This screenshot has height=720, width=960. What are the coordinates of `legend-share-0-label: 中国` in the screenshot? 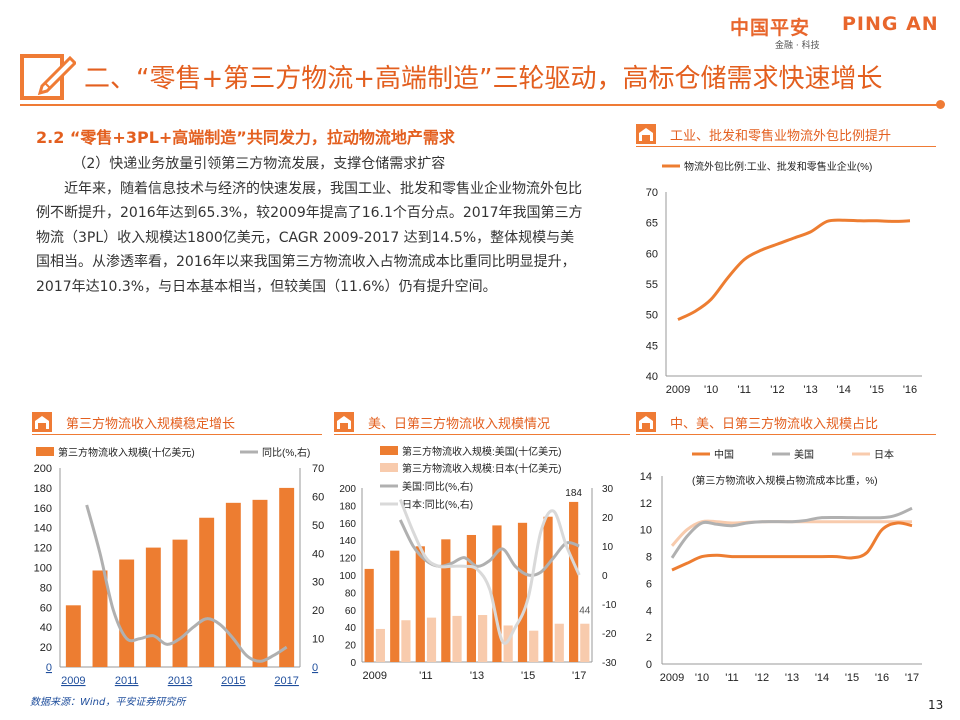 It's located at (724, 454).